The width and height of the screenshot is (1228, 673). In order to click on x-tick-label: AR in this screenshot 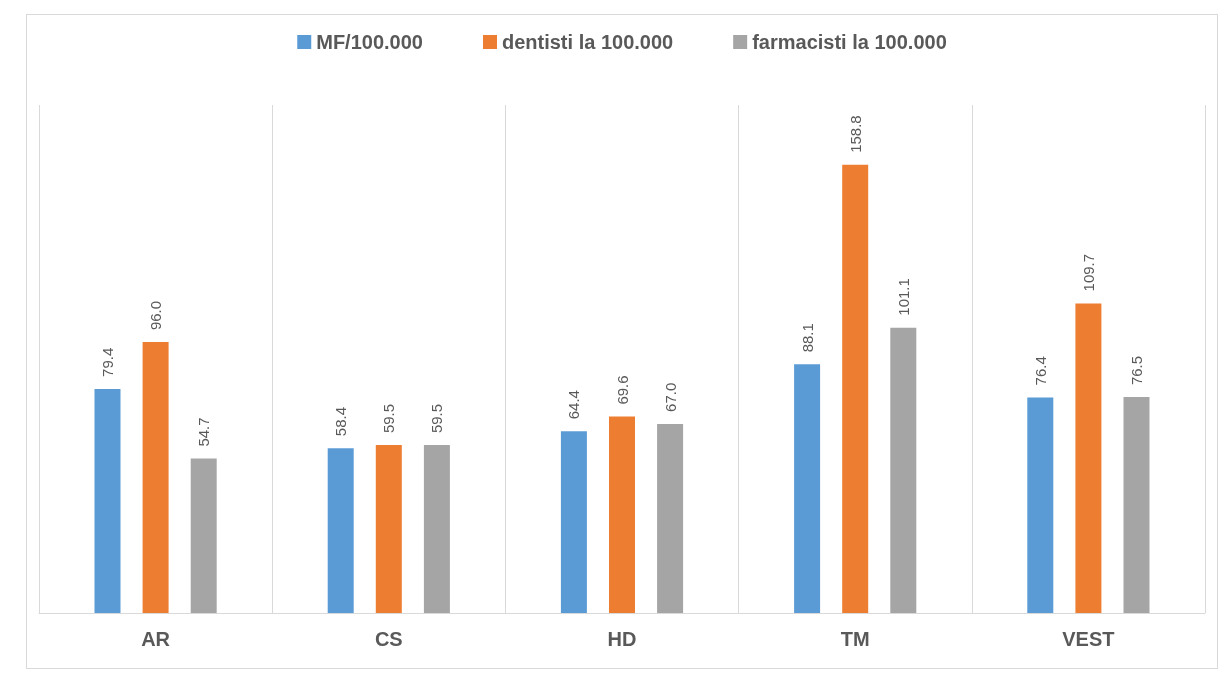, I will do `click(156, 639)`.